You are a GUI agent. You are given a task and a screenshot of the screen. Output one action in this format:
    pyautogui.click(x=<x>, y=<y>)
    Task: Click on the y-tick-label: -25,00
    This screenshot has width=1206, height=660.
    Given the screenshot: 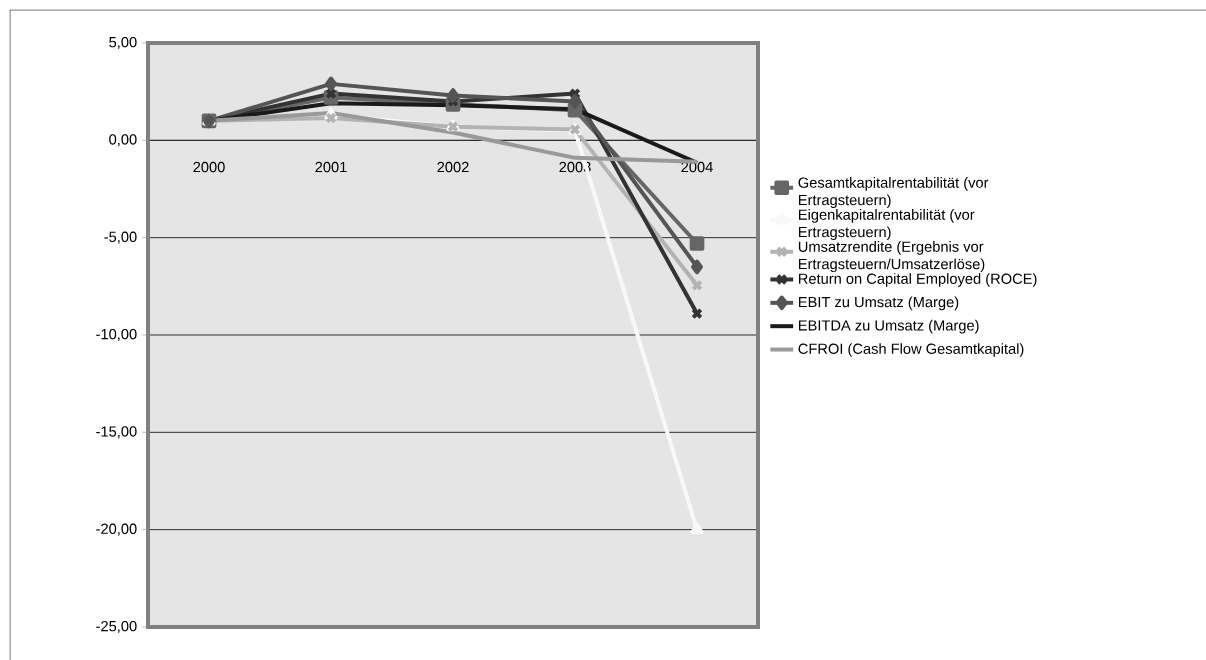 What is the action you would take?
    pyautogui.click(x=116, y=627)
    